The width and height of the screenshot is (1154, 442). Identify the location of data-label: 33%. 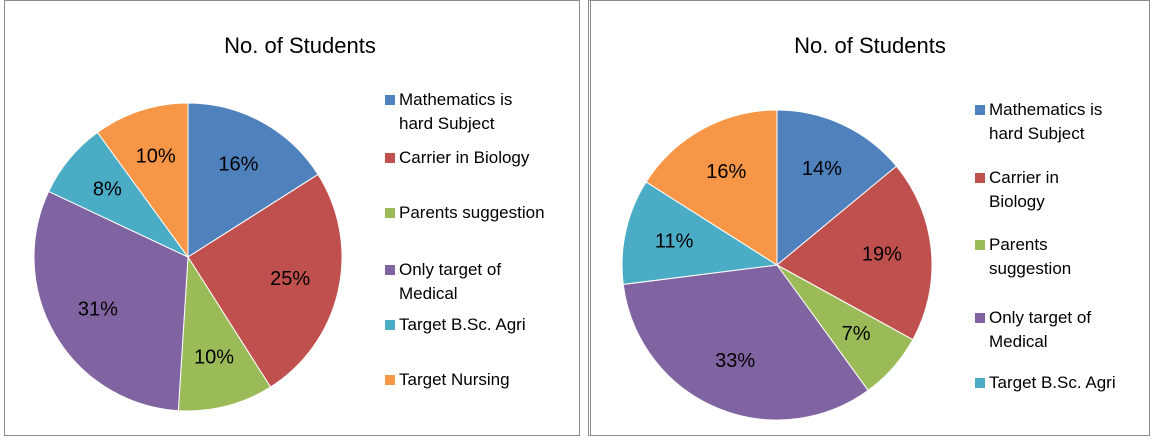
(735, 361).